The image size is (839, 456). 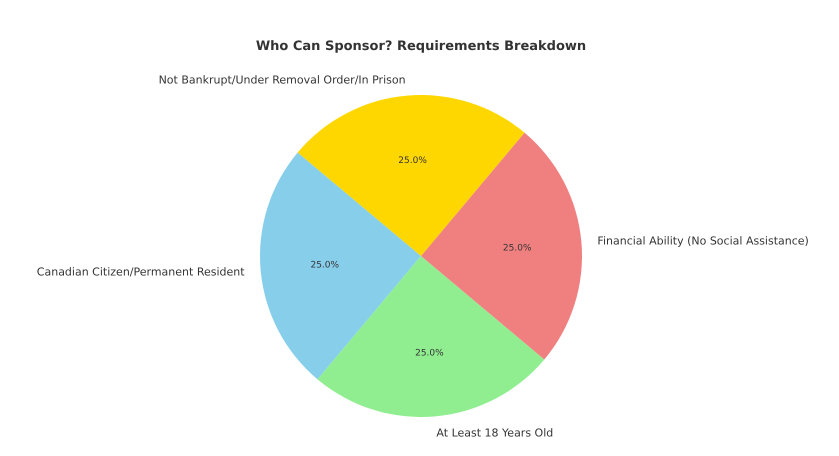 I want to click on chart-title: Who Can Sponsor? Requirements Breakdown, so click(x=421, y=46).